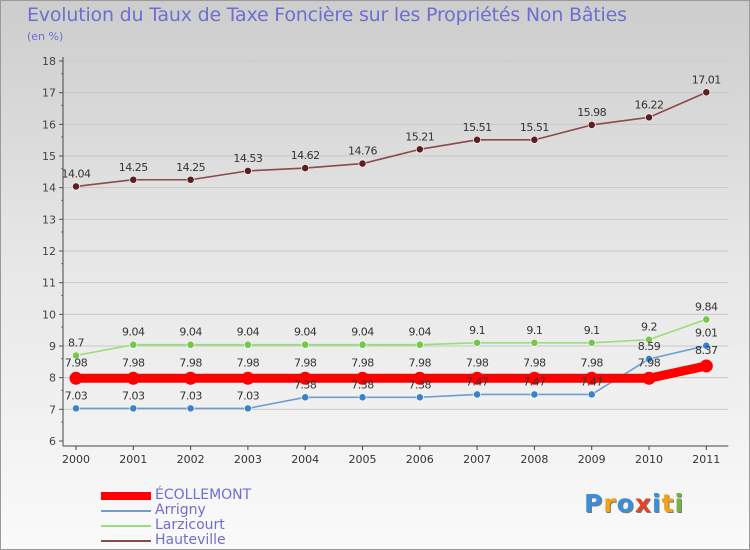  I want to click on series-line-hauteville, so click(391, 139).